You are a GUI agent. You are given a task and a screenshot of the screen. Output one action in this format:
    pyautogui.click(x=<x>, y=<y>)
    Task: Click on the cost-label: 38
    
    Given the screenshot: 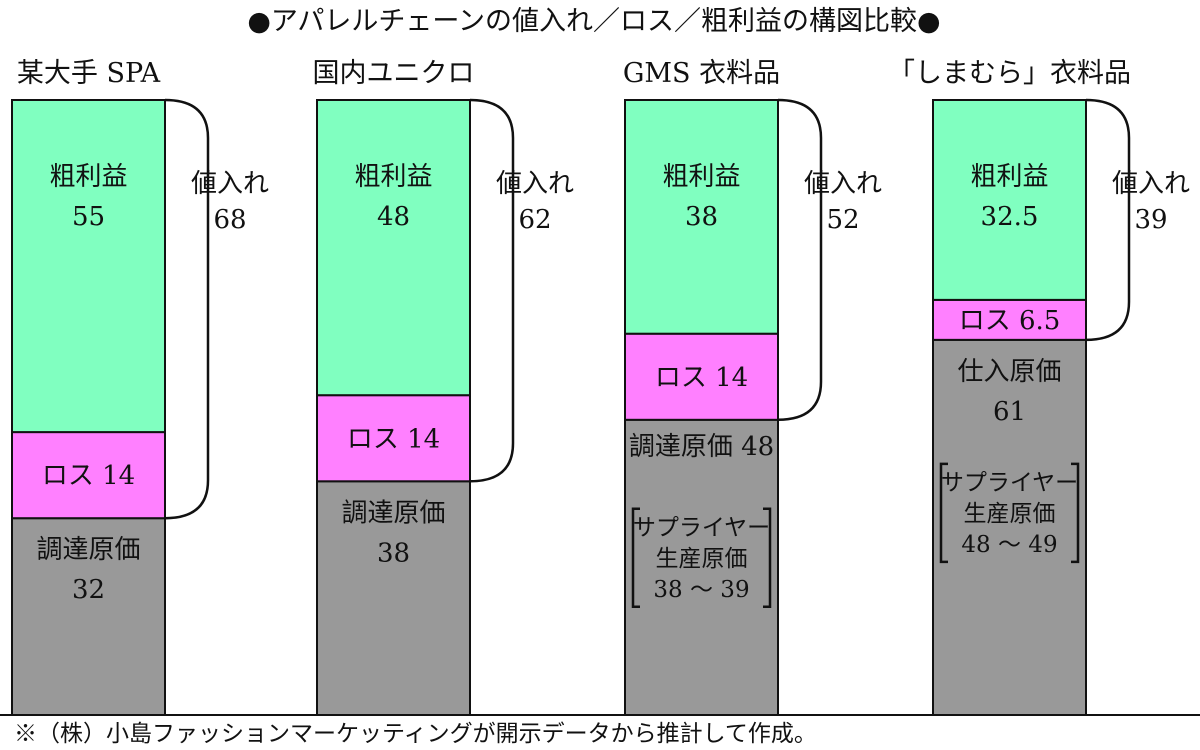 What is the action you would take?
    pyautogui.click(x=393, y=553)
    